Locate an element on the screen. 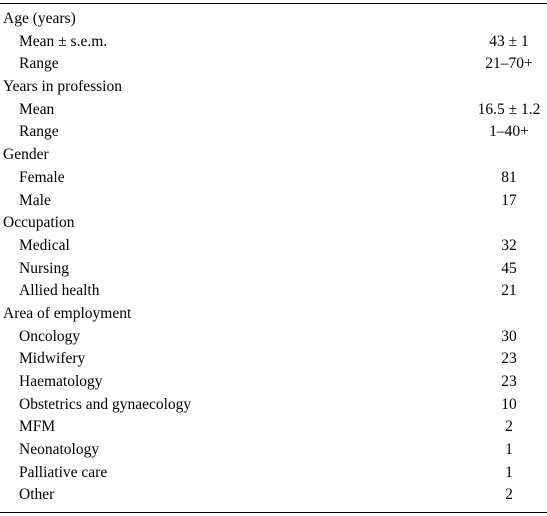 This screenshot has height=516, width=547. table-section-header: Area of employment is located at coordinates (273, 314).